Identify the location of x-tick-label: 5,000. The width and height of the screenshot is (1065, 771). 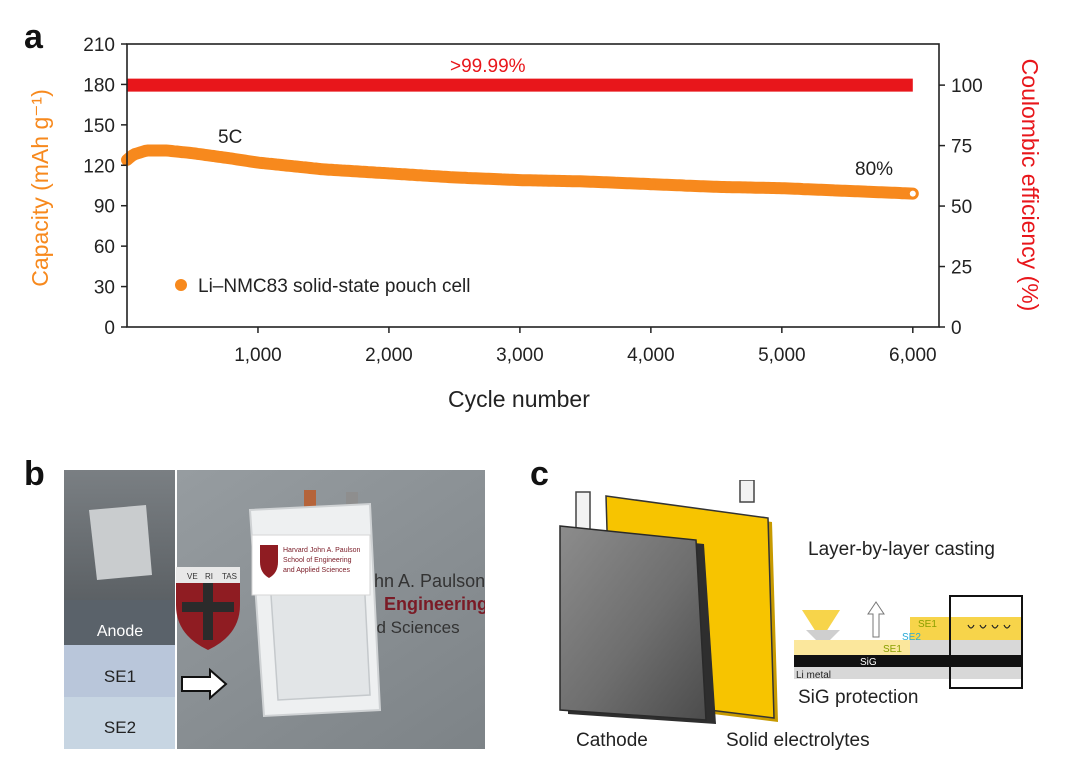
(782, 355).